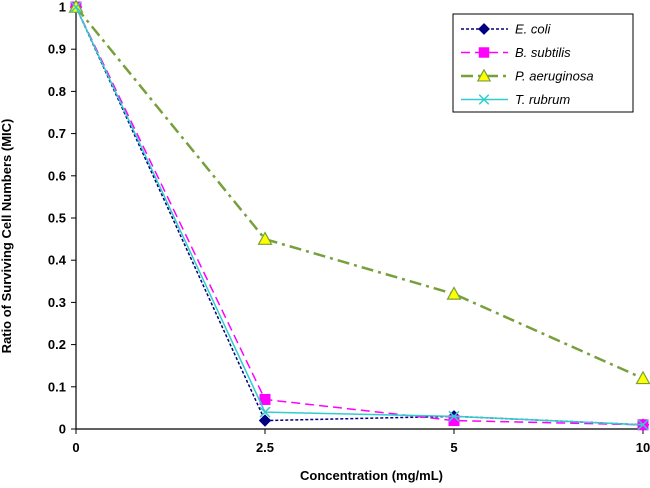  I want to click on x-tick-label: 0, so click(75, 447).